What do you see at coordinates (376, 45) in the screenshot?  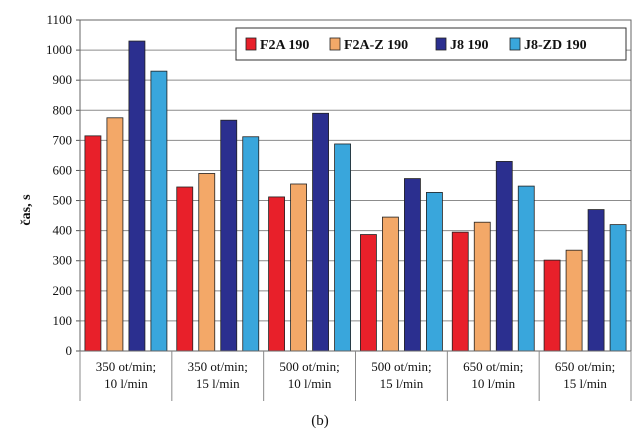 I see `legend-label: F2A-Z 190` at bounding box center [376, 45].